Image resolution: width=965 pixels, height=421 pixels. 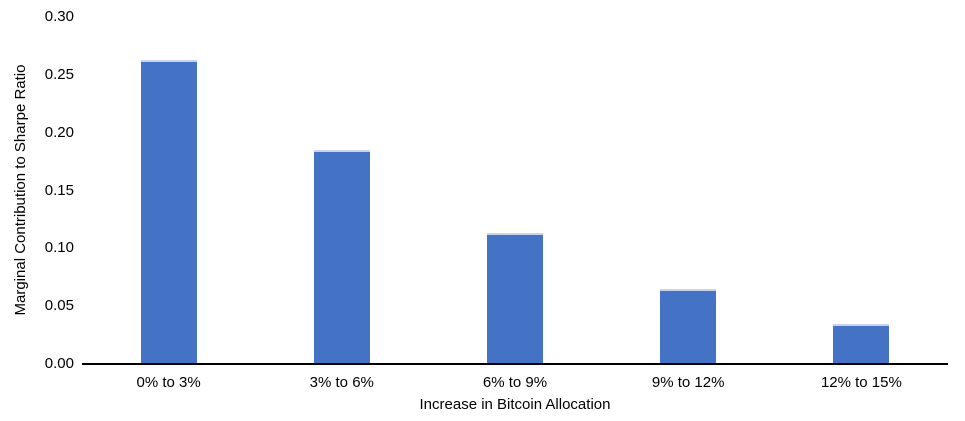 I want to click on y-tick-0.00: 0.00, so click(x=59, y=363).